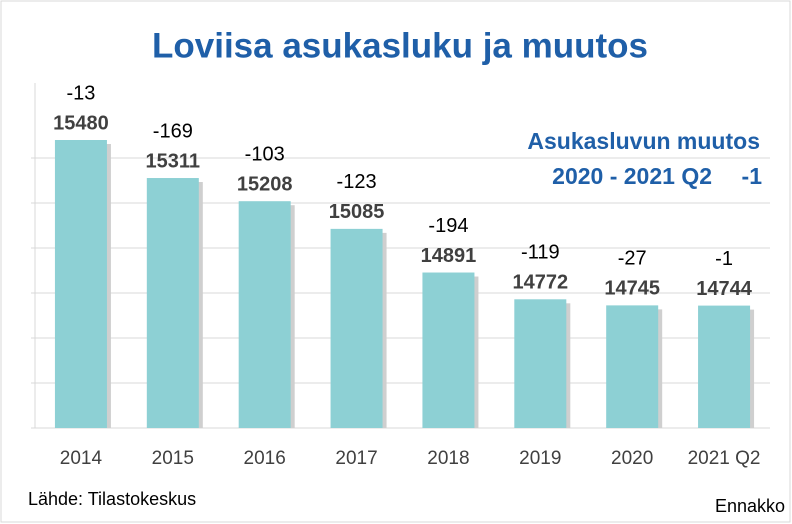 The width and height of the screenshot is (792, 524). I want to click on x-tick-label: 2015, so click(173, 458).